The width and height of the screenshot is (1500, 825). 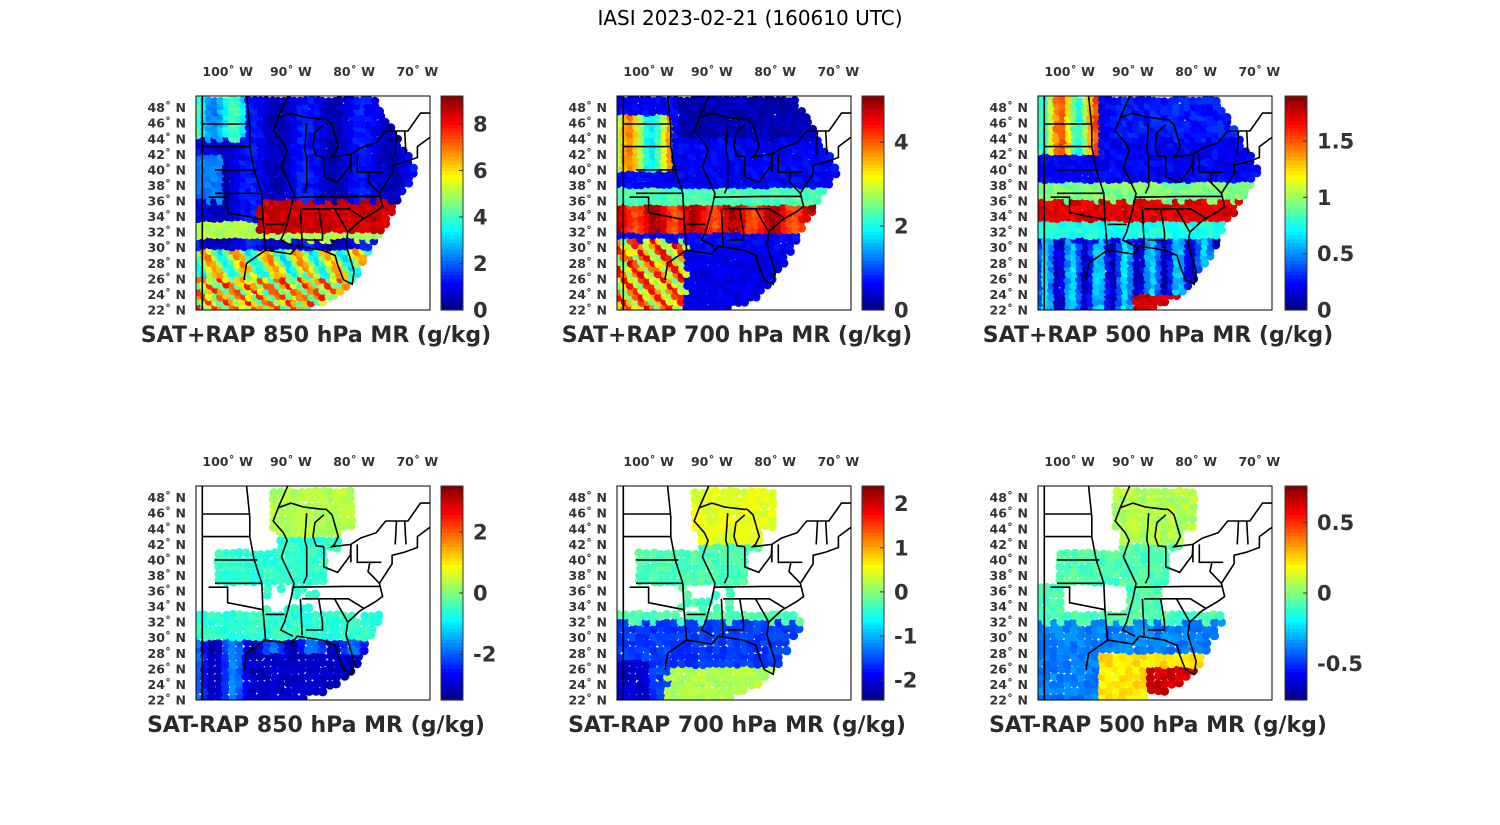 I want to click on swath-data, so click(x=1150, y=203).